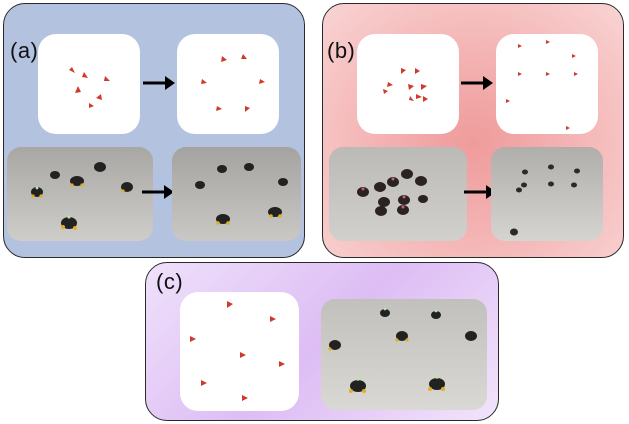  I want to click on panel-a-initial-formation, so click(89, 84).